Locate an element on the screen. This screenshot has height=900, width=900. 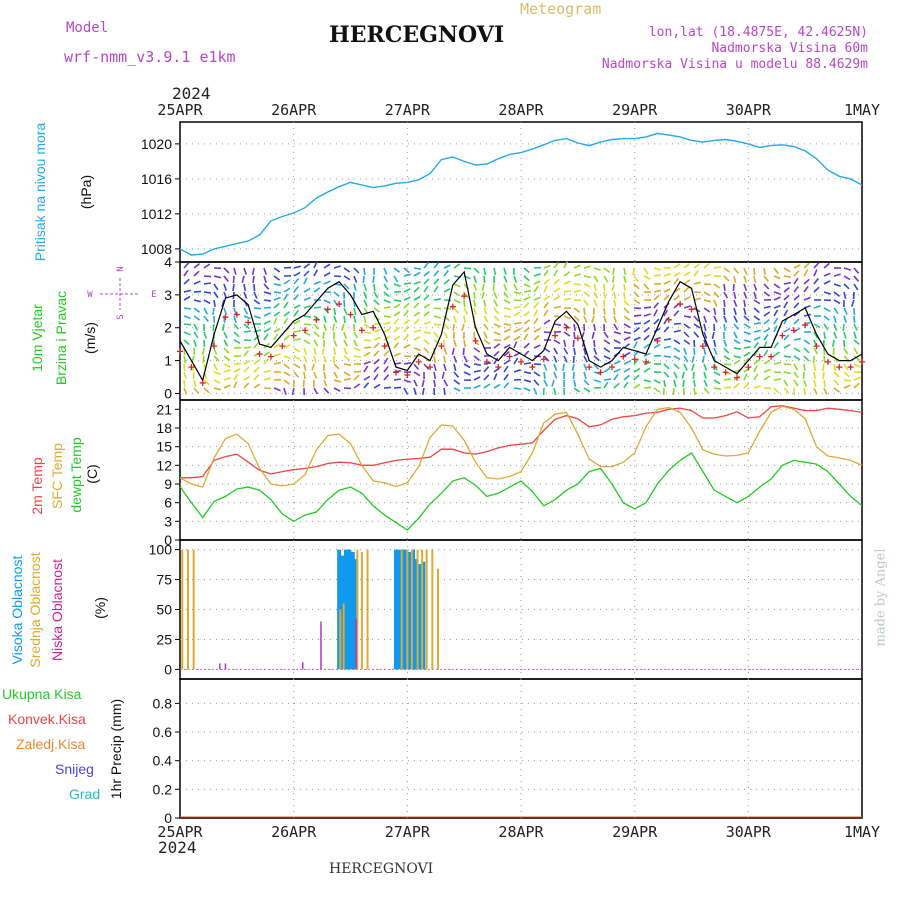
pressure-line is located at coordinates (521, 194).